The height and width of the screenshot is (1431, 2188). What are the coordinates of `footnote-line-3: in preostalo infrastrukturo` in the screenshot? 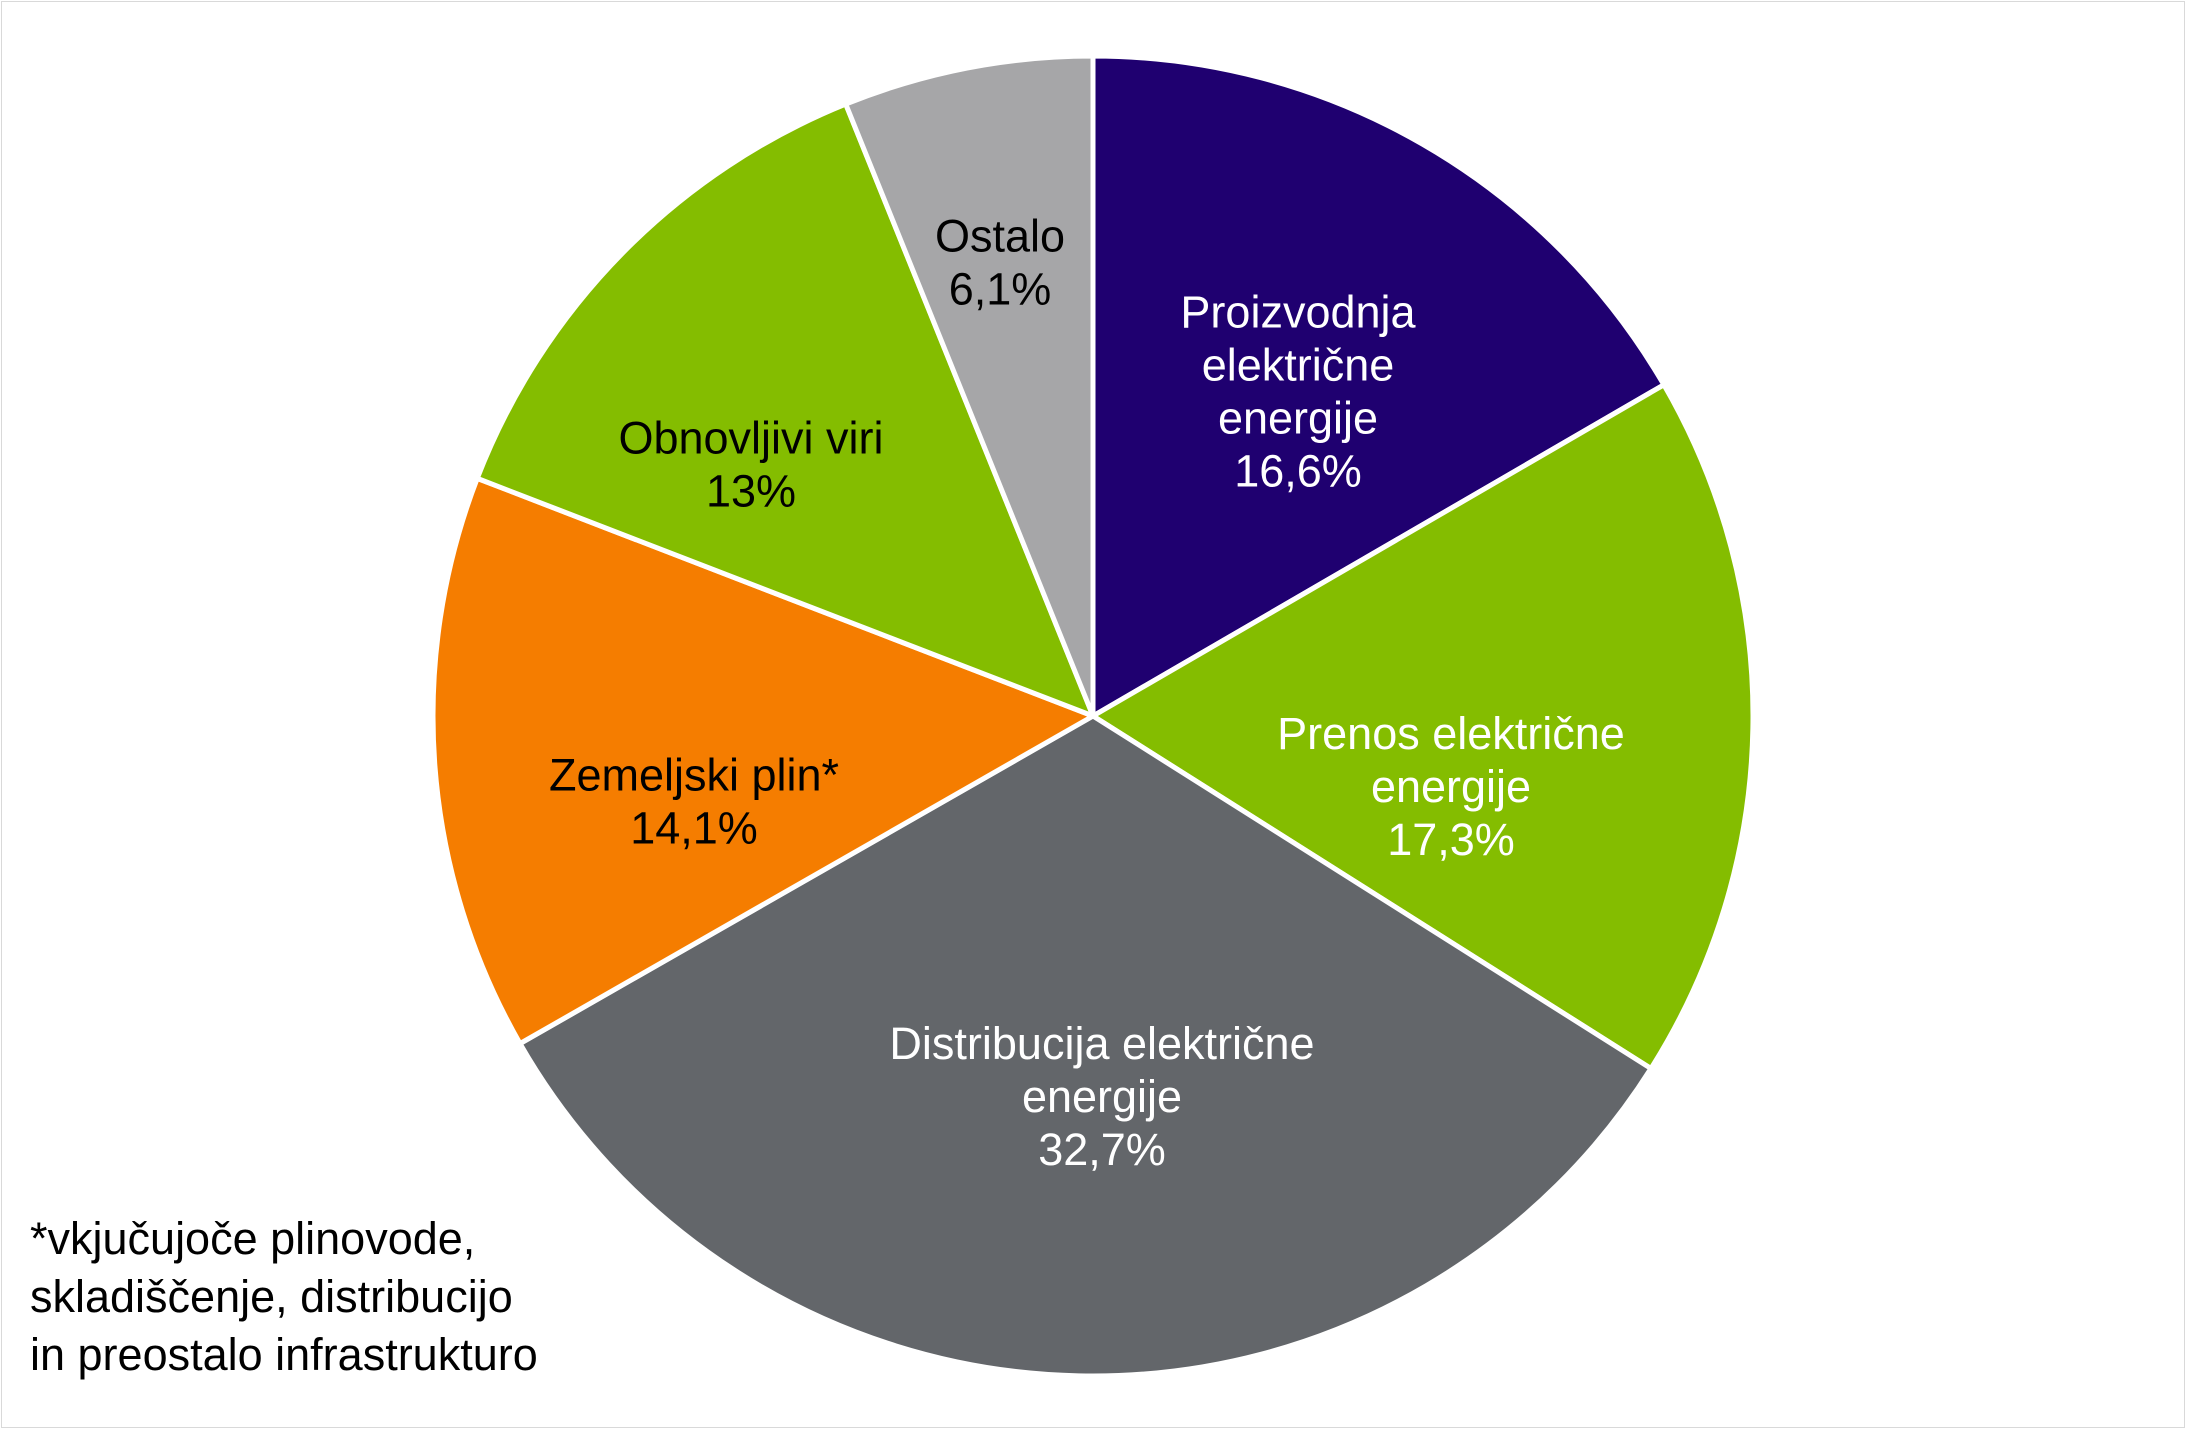 It's located at (284, 1354).